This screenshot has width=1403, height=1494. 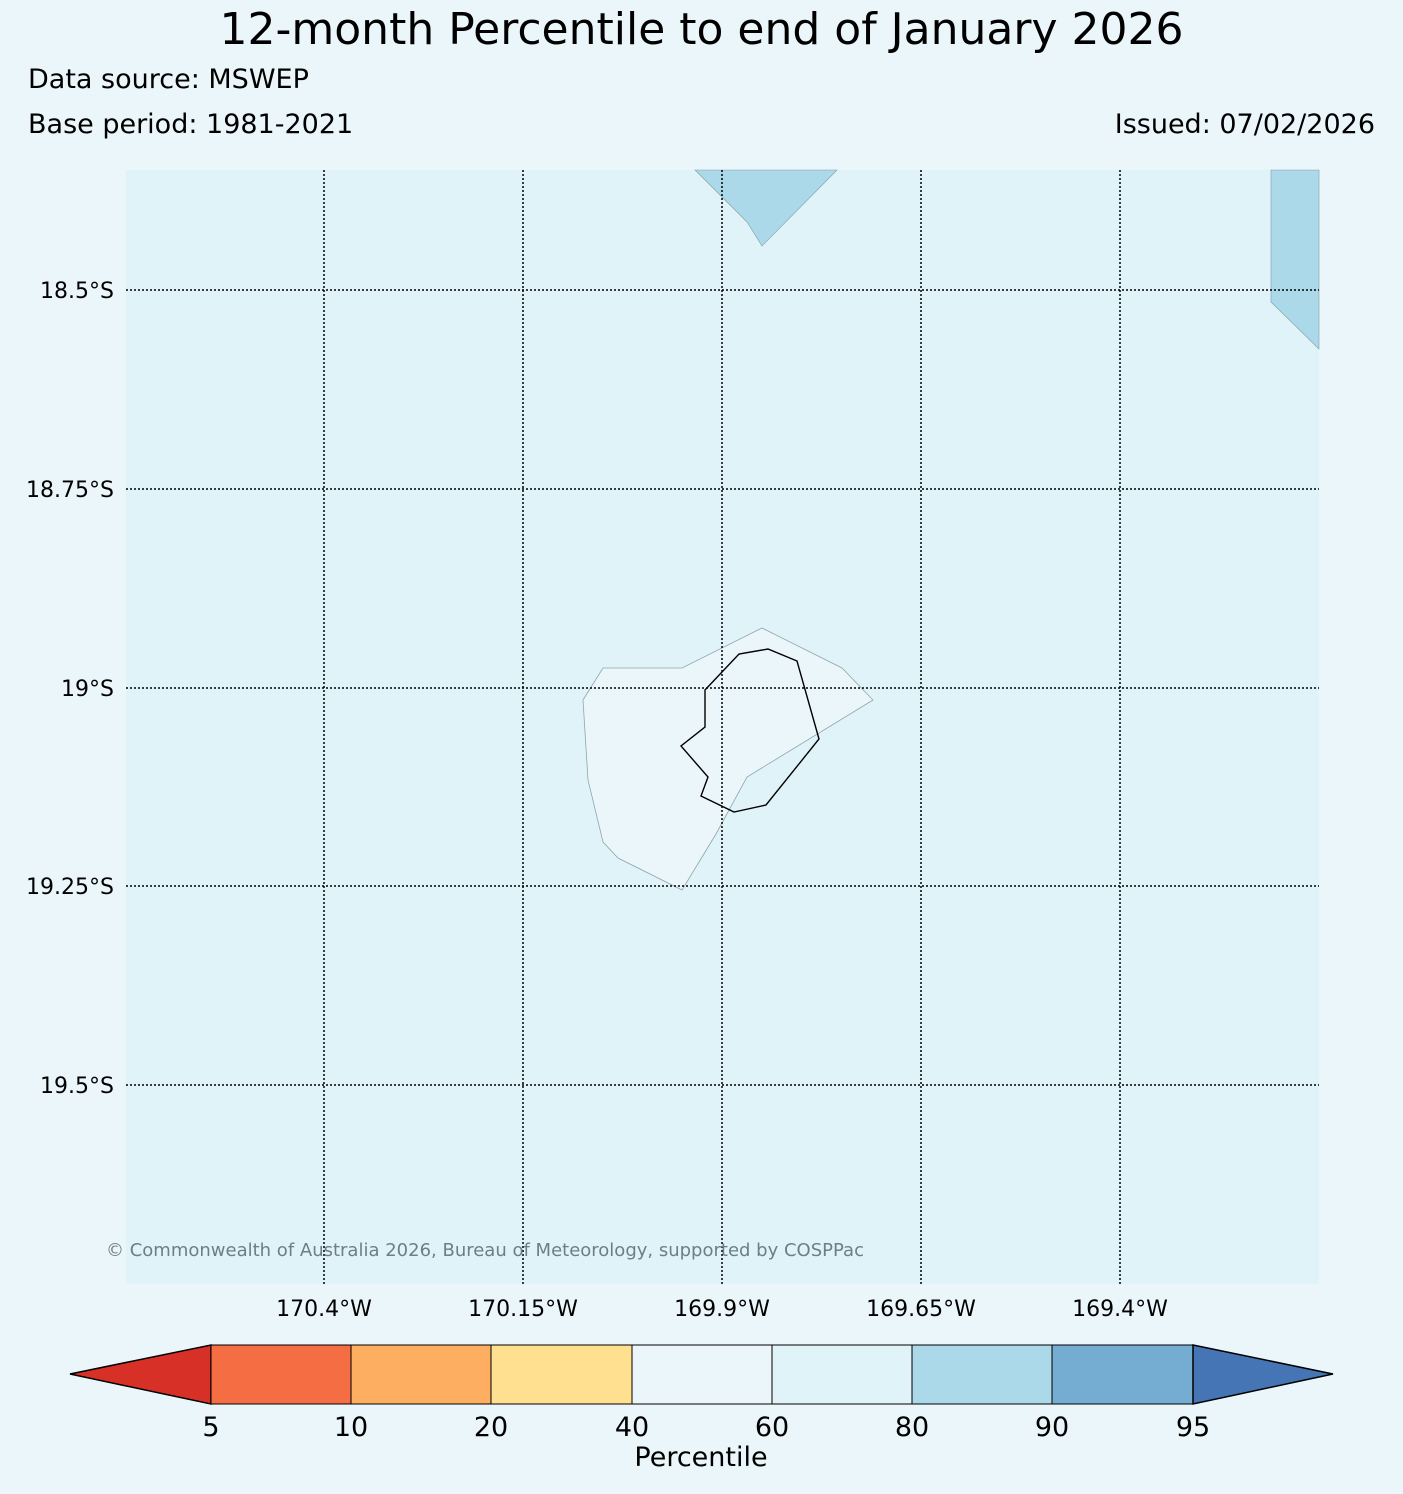 I want to click on longitude-label: 170.4°W, so click(x=324, y=1309).